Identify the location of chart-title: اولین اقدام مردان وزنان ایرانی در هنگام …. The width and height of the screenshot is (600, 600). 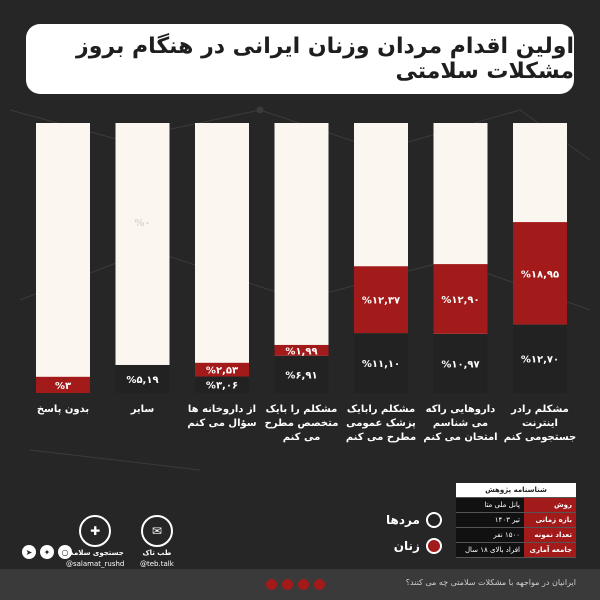
(325, 59).